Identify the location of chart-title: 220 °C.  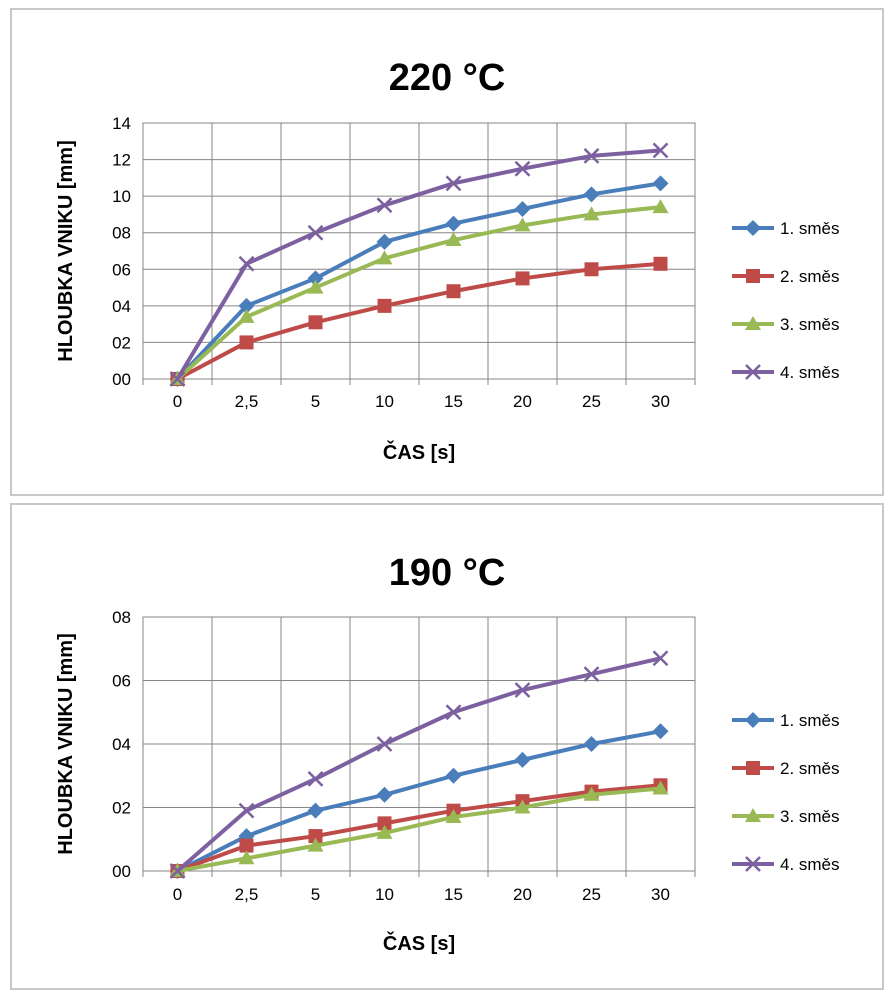
(447, 78).